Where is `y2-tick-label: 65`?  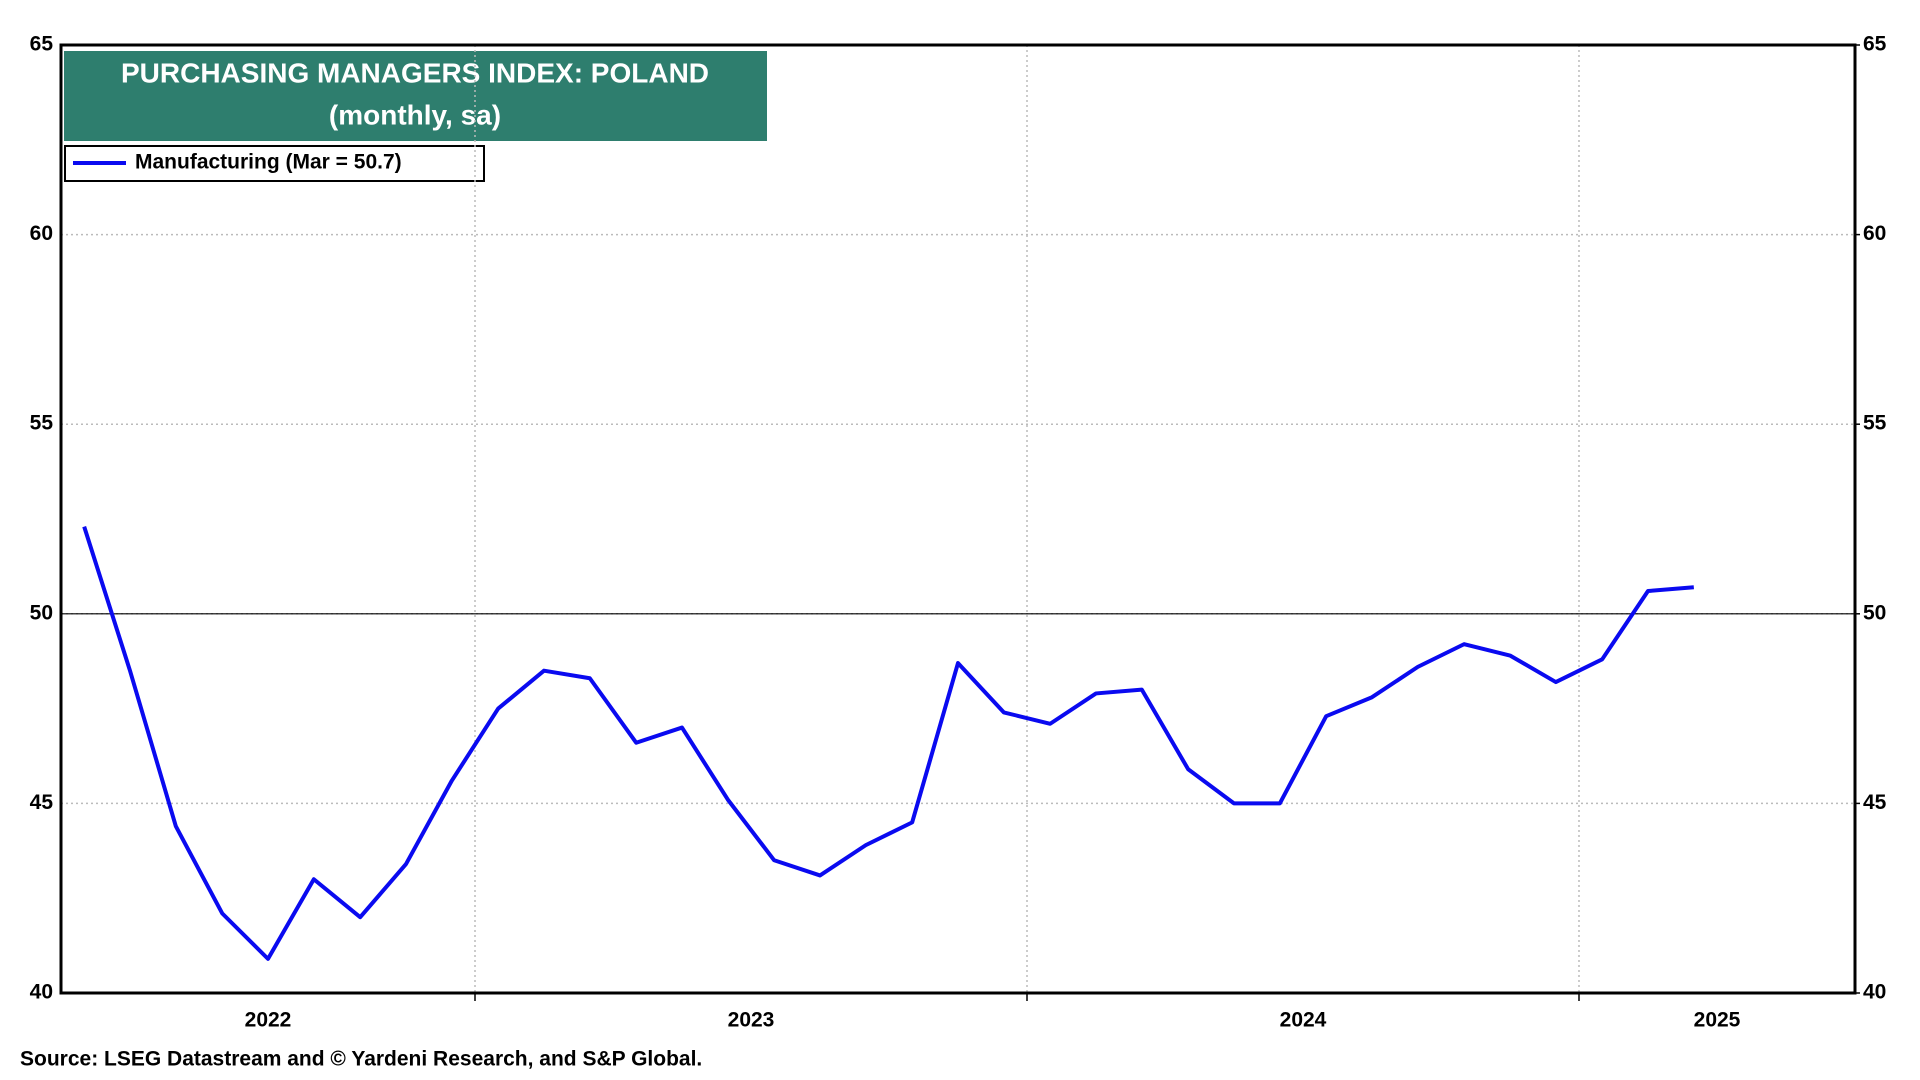
y2-tick-label: 65 is located at coordinates (1875, 44).